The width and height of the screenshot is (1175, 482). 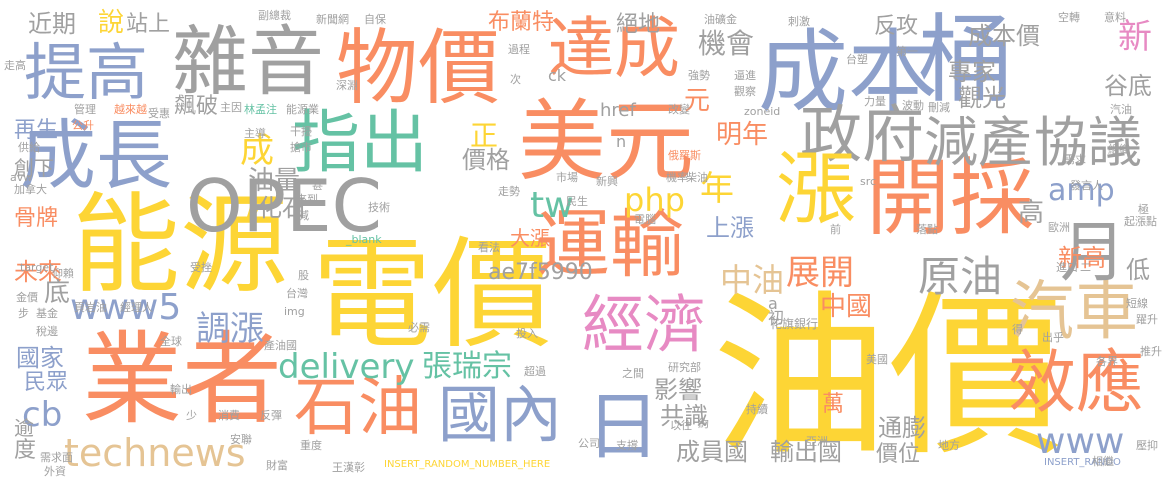 I want to click on word-surge: 大漲, so click(x=530, y=238).